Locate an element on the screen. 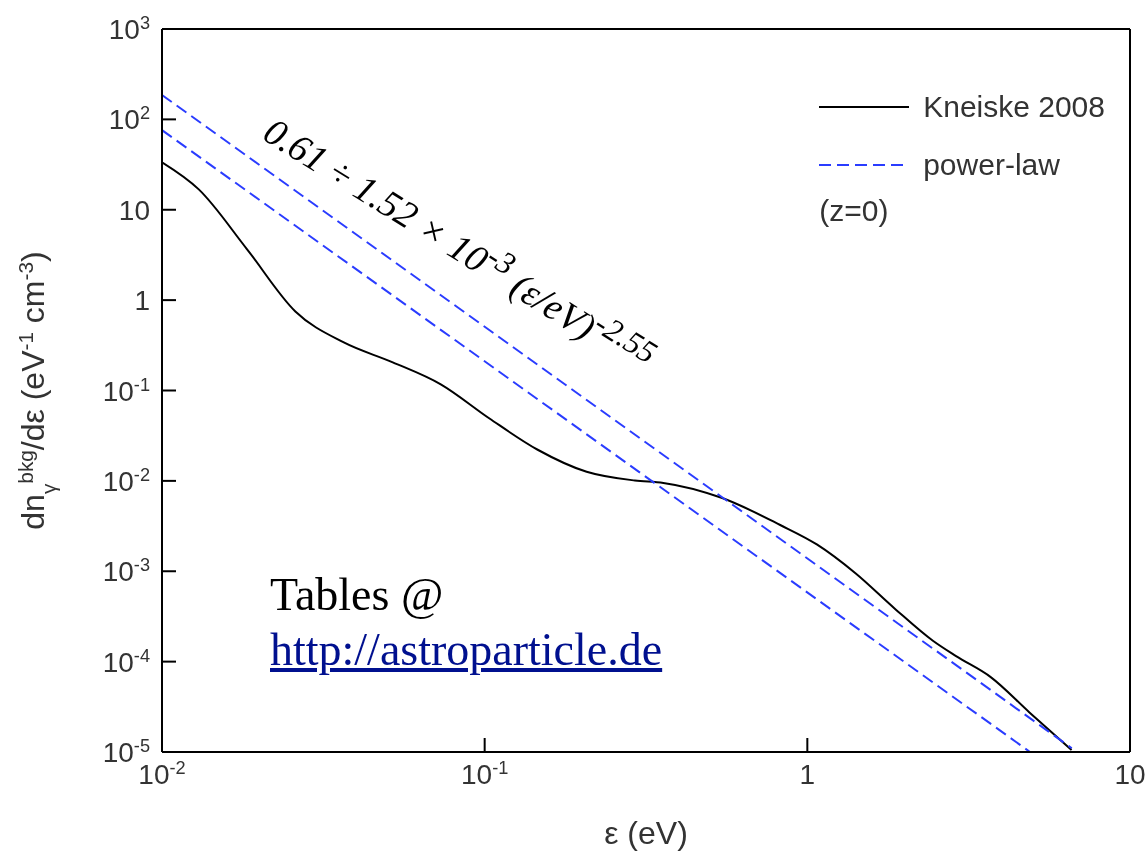 This screenshot has height=861, width=1145. y-tick-label: 1 is located at coordinates (142, 301).